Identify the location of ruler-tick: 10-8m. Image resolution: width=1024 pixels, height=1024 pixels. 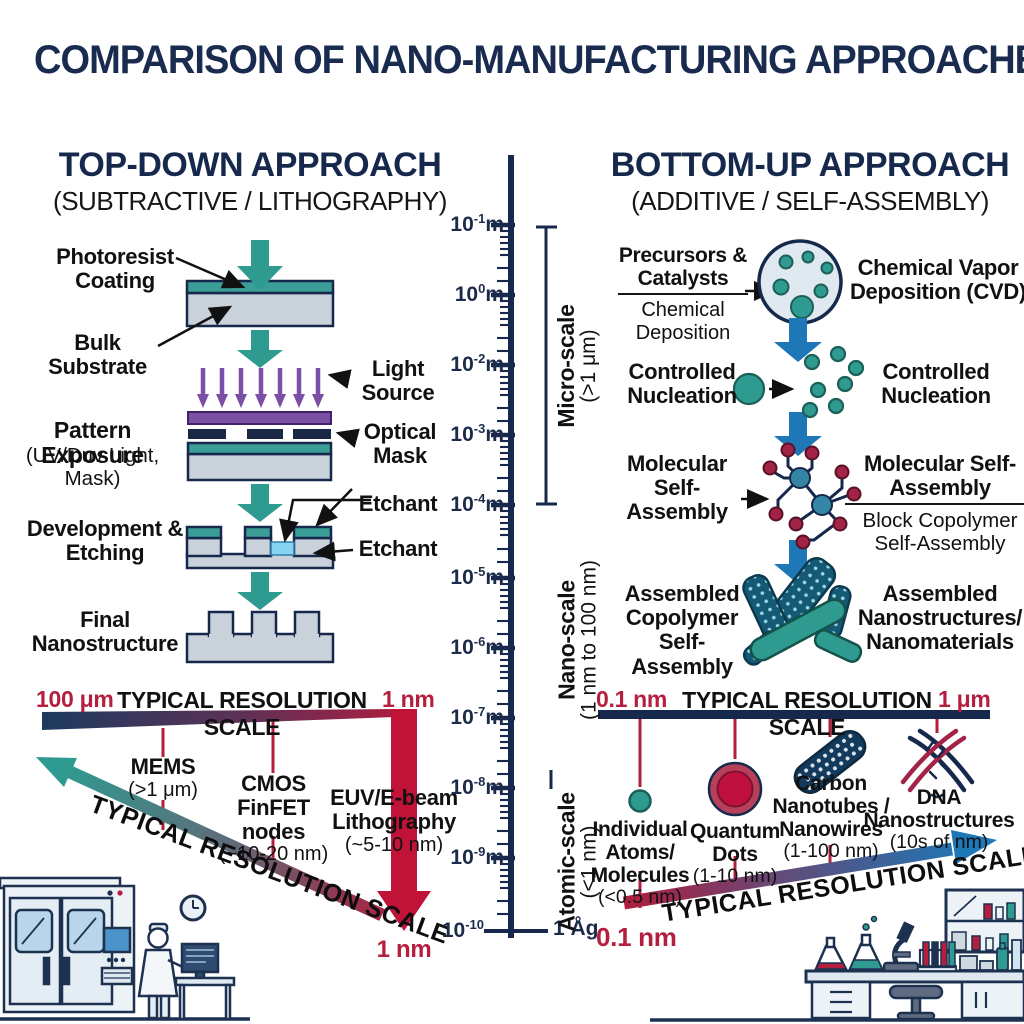
(477, 786).